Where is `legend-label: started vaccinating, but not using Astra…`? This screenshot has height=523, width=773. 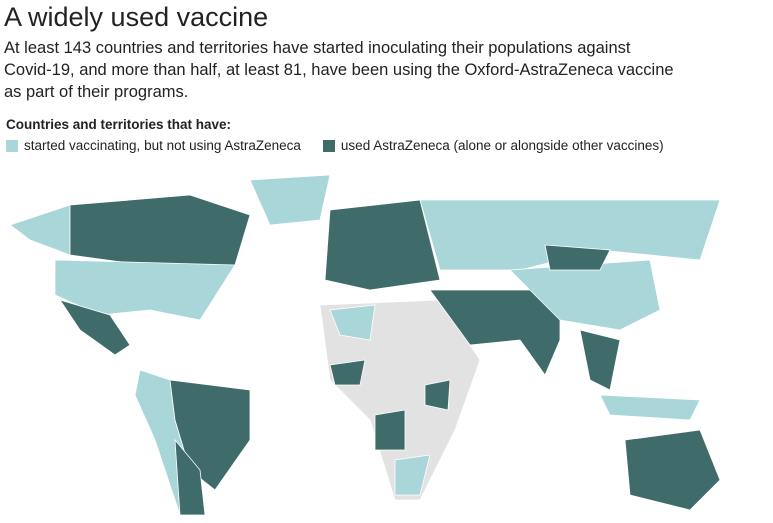 legend-label: started vaccinating, but not using Astra… is located at coordinates (162, 145).